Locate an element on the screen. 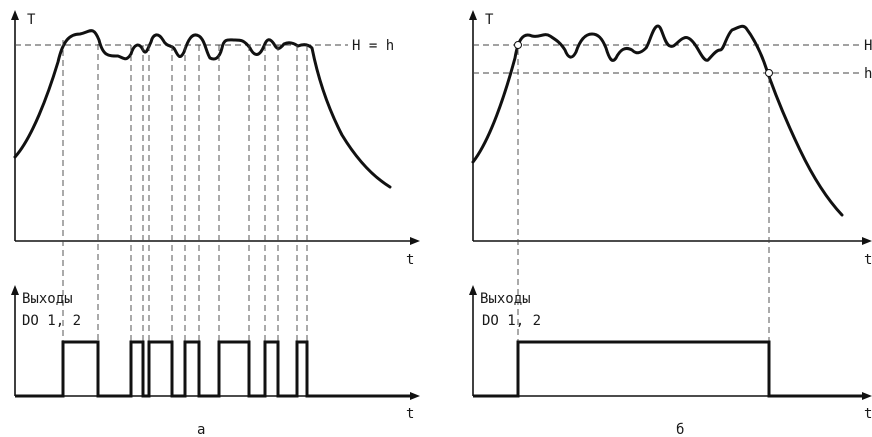 The height and width of the screenshot is (437, 872). panel-b-outputs-title: Выходы is located at coordinates (505, 299).